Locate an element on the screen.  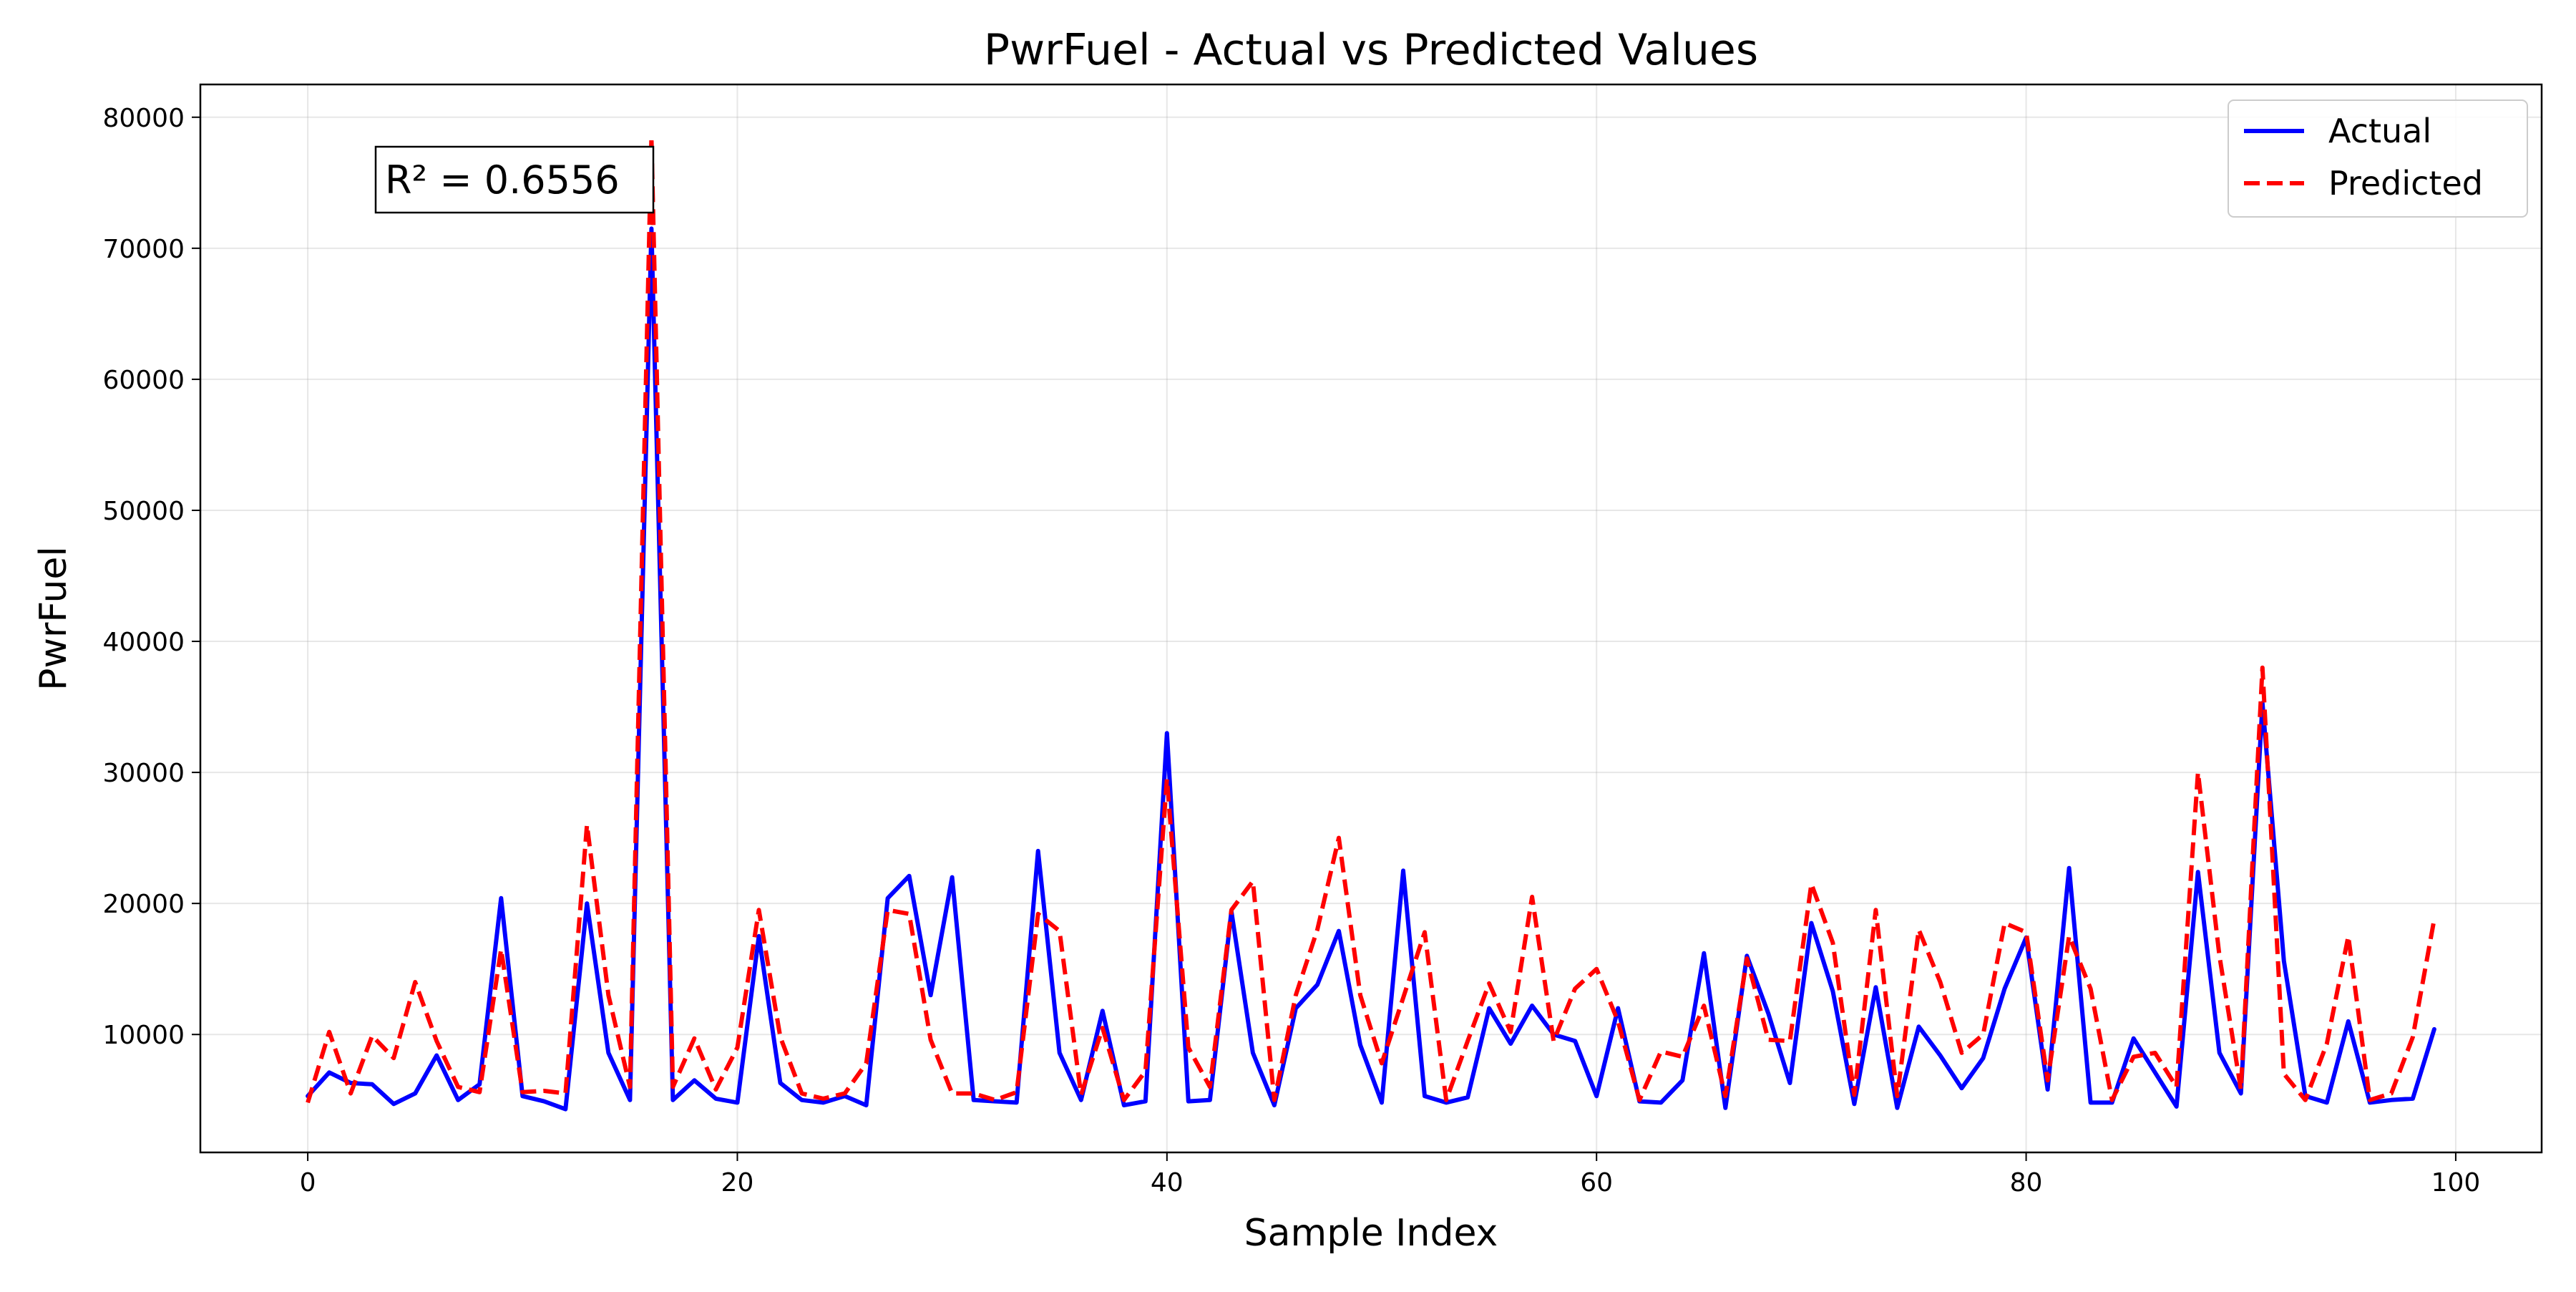
annotation-text: R² = 0.6556 is located at coordinates (502, 180).